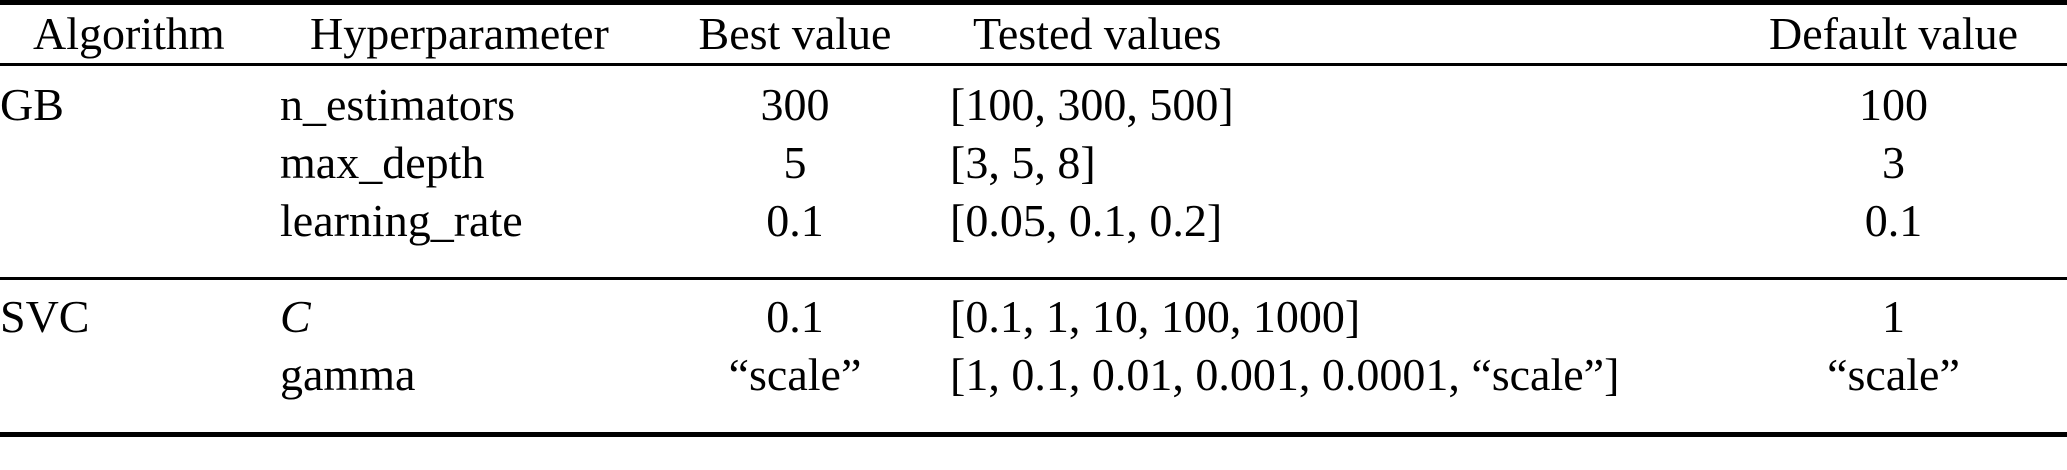 The image size is (2067, 470). What do you see at coordinates (1086, 220) in the screenshot?
I see `cell-tested-values: [0.05, 0.1, 0.2]` at bounding box center [1086, 220].